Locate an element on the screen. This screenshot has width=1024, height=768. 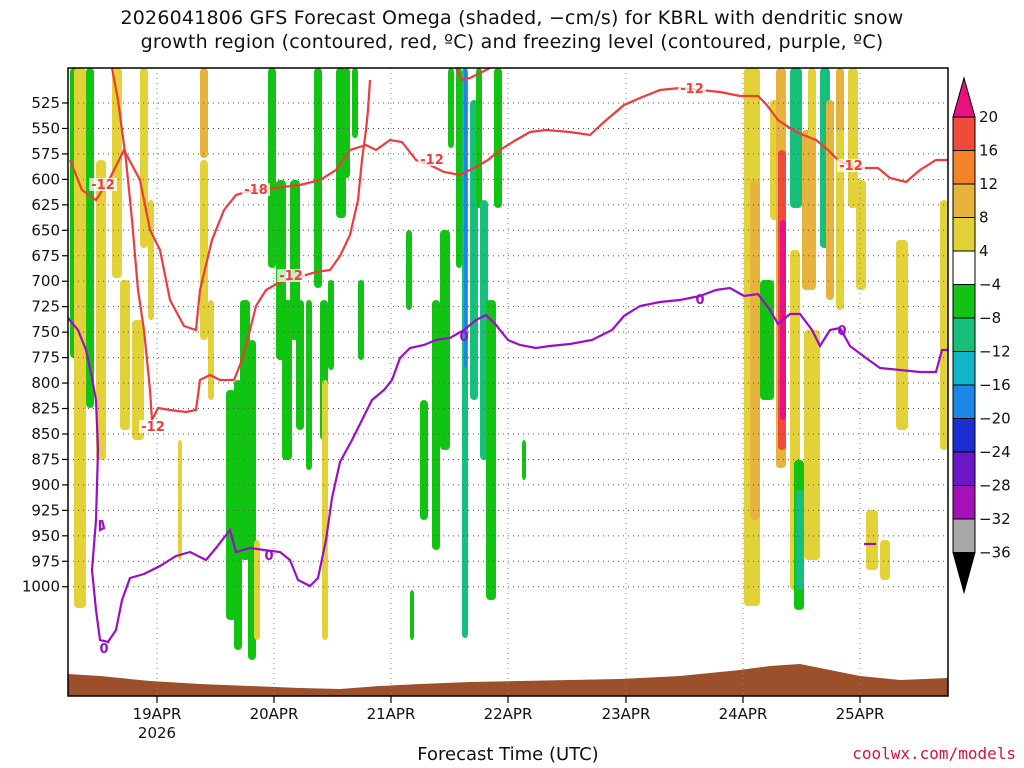
y-tick-label: 975 is located at coordinates (45, 561).